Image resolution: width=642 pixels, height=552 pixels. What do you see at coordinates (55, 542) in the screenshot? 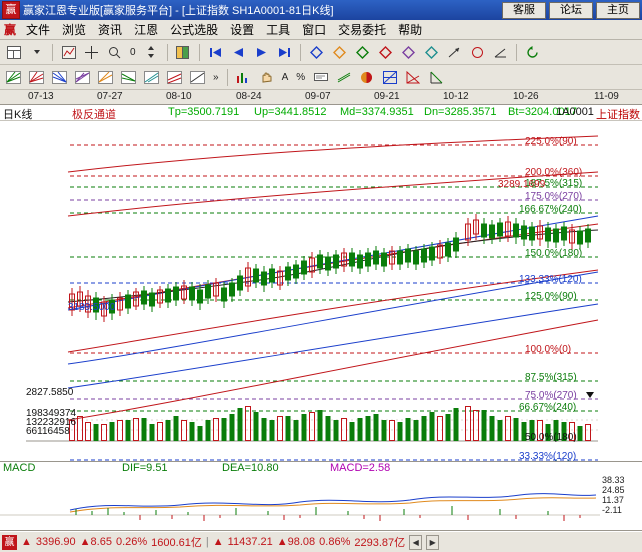
I see `sh-index-value: 3396.90` at bounding box center [55, 542].